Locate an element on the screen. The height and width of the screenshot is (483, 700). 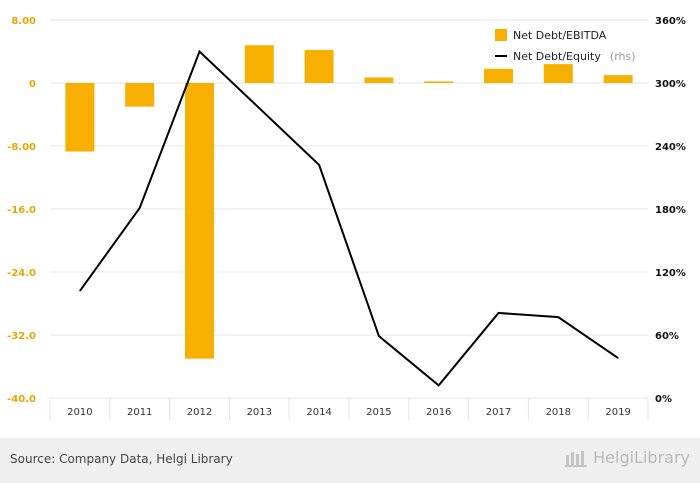
right-tick-label-3: 180% is located at coordinates (670, 210).